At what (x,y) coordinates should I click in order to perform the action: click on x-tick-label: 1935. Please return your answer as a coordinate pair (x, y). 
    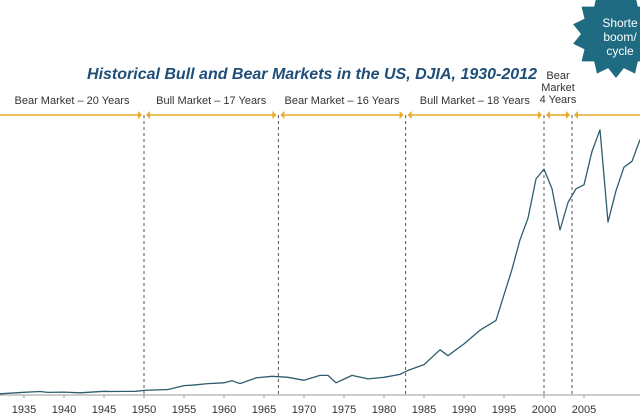
    Looking at the image, I should click on (24, 410).